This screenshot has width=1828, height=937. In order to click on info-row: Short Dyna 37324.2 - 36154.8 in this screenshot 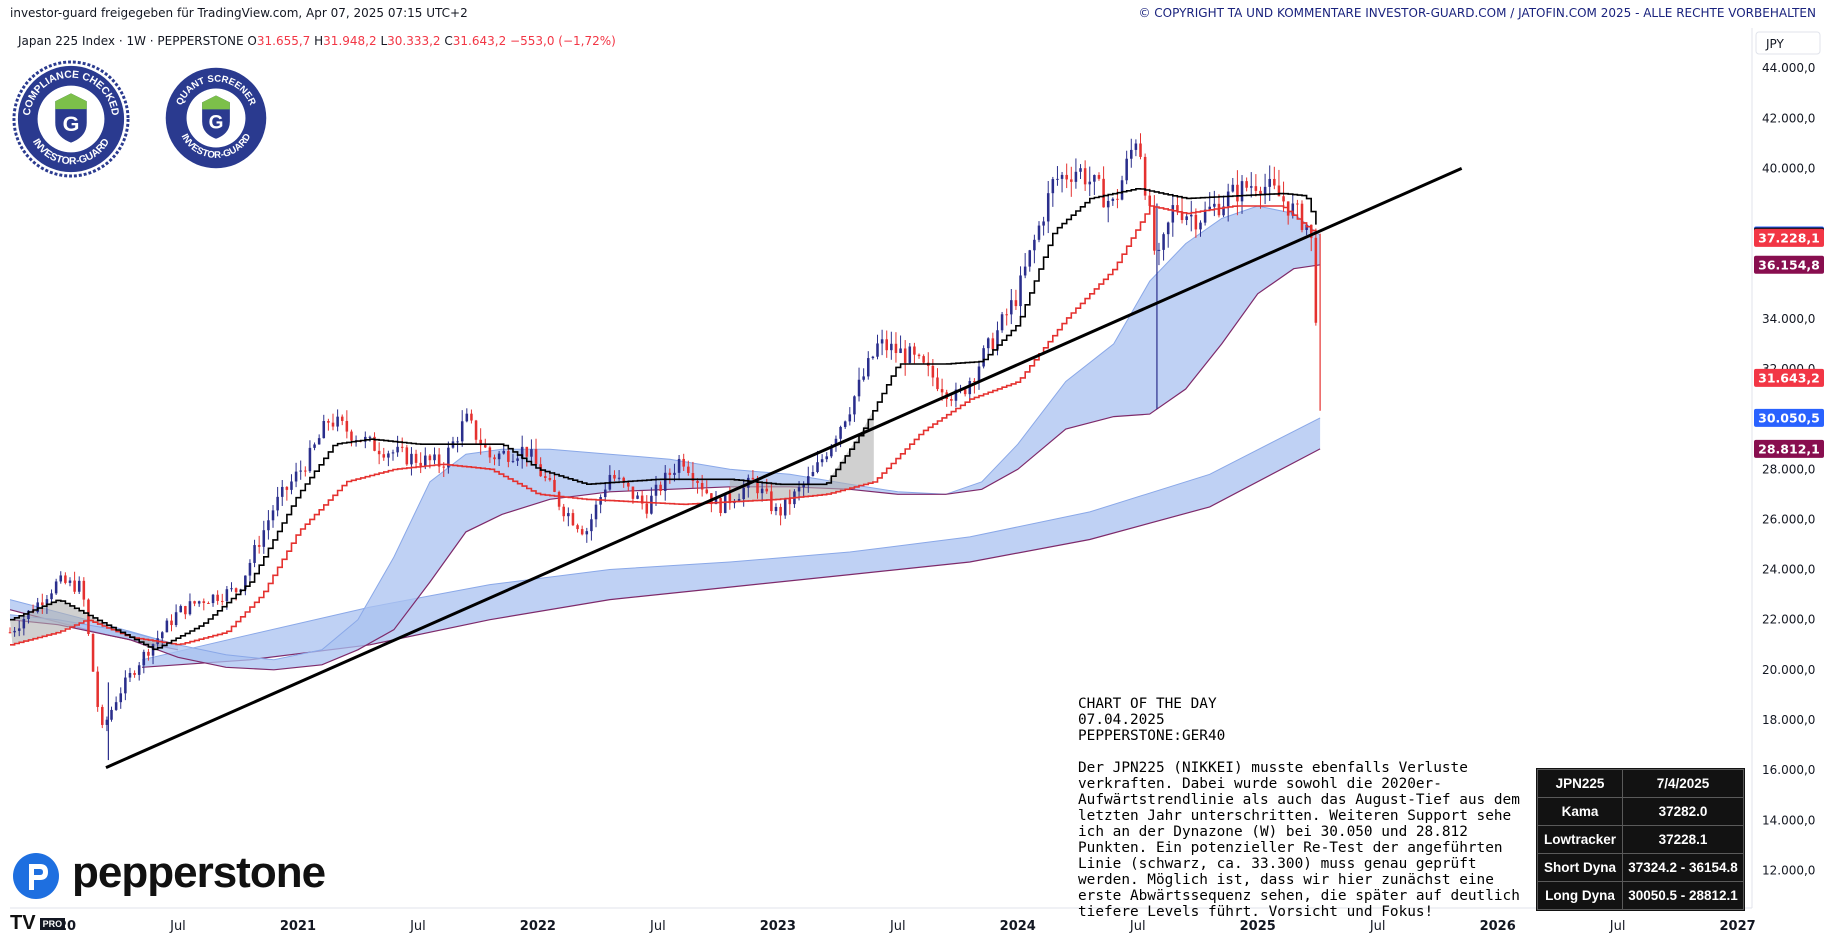, I will do `click(1640, 867)`.